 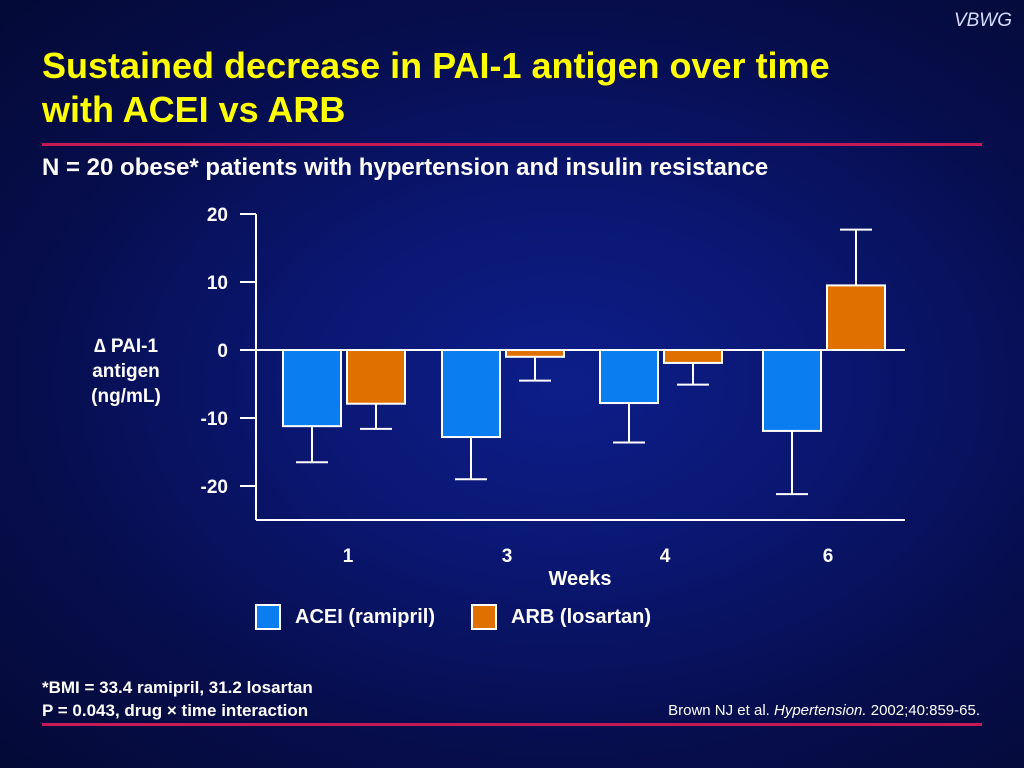 What do you see at coordinates (512, 724) in the screenshot?
I see `footer-divider` at bounding box center [512, 724].